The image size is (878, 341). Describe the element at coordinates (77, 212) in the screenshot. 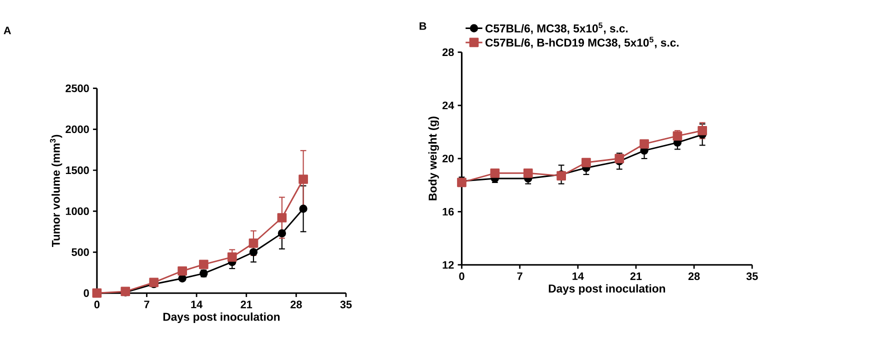

I see `y-tick-label: 1000` at that location.